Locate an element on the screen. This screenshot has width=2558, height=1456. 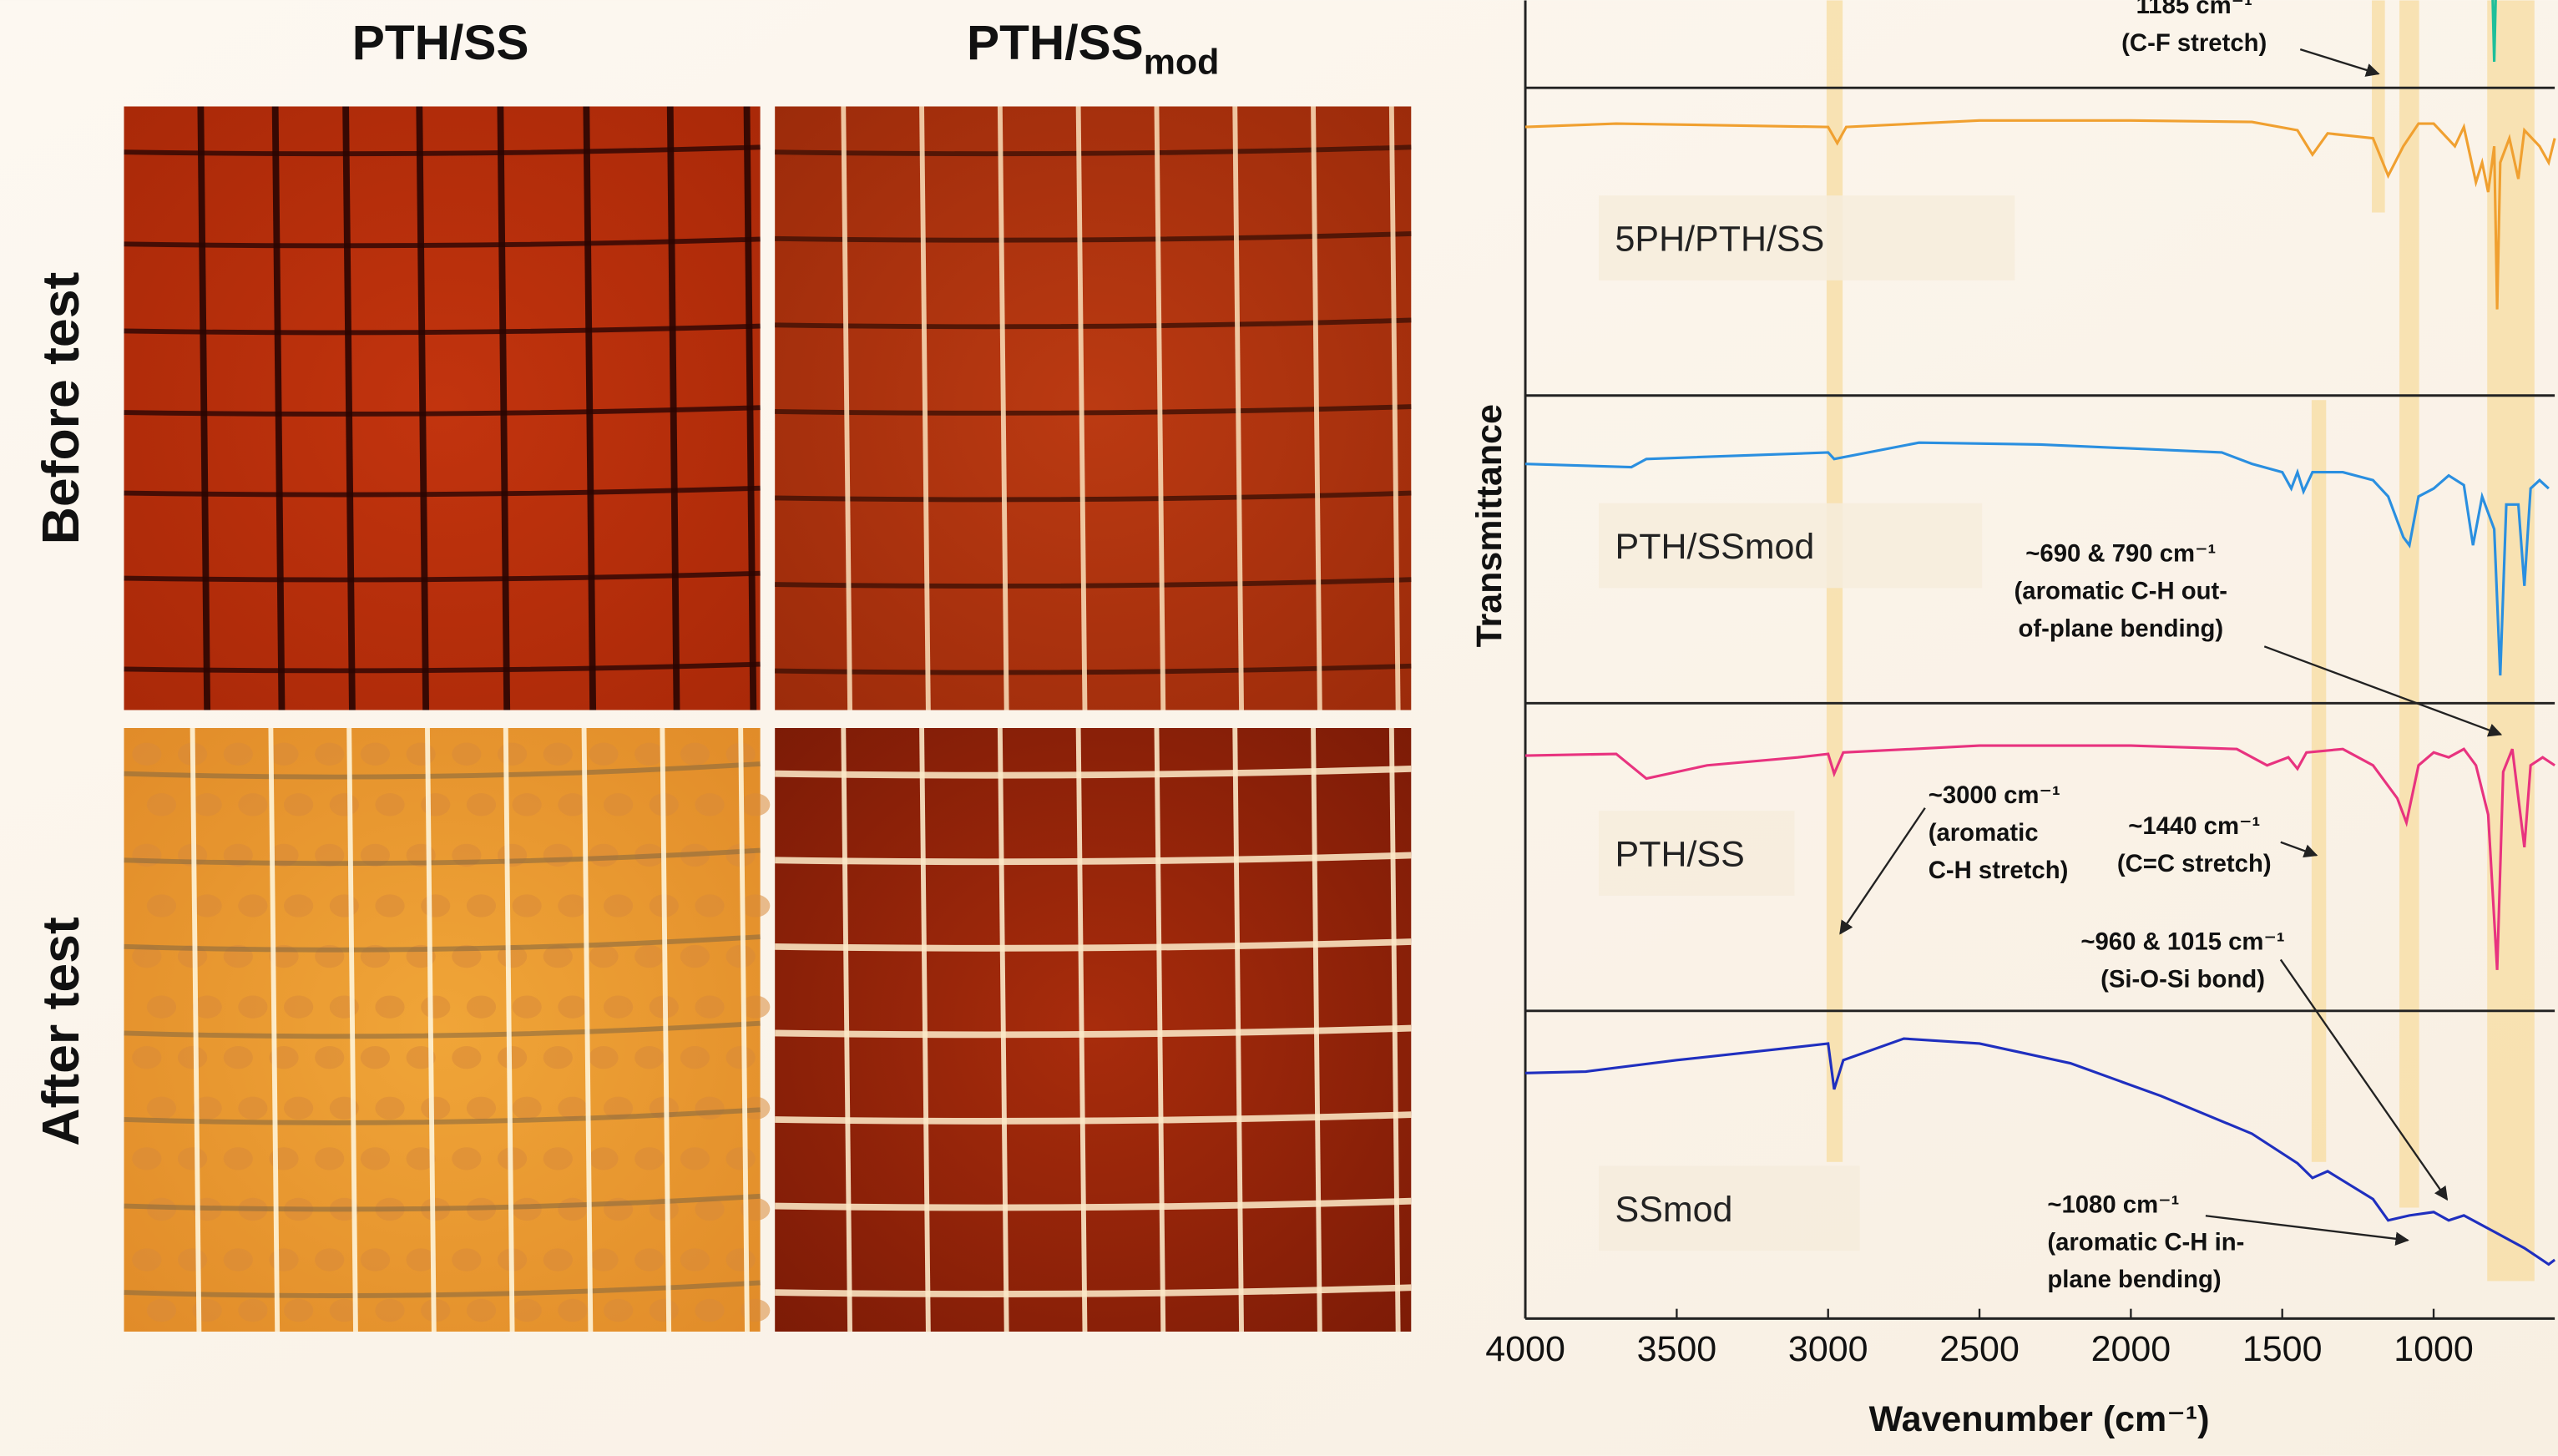
series-label: PTH/SS is located at coordinates (1680, 855).